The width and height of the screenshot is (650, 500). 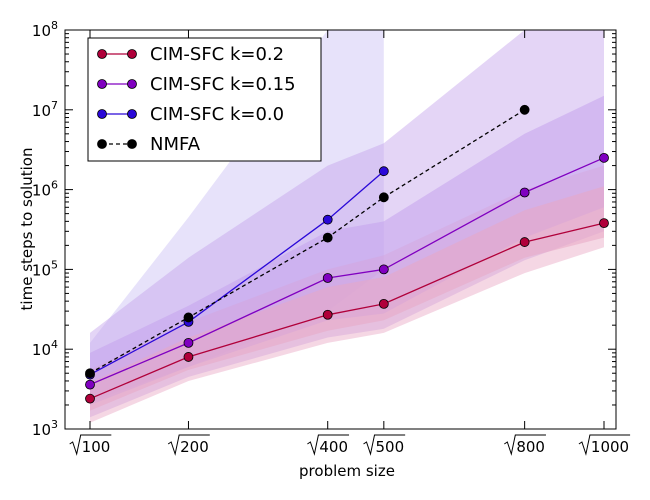 What do you see at coordinates (45, 109) in the screenshot?
I see `y-tick-label: 10⁷` at bounding box center [45, 109].